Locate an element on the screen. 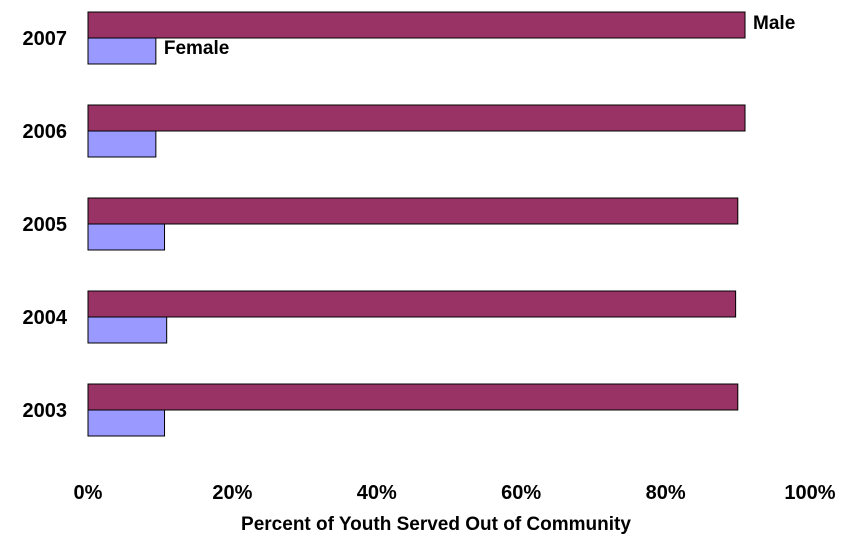 This screenshot has height=538, width=848. x-tick-label: 80% is located at coordinates (666, 493).